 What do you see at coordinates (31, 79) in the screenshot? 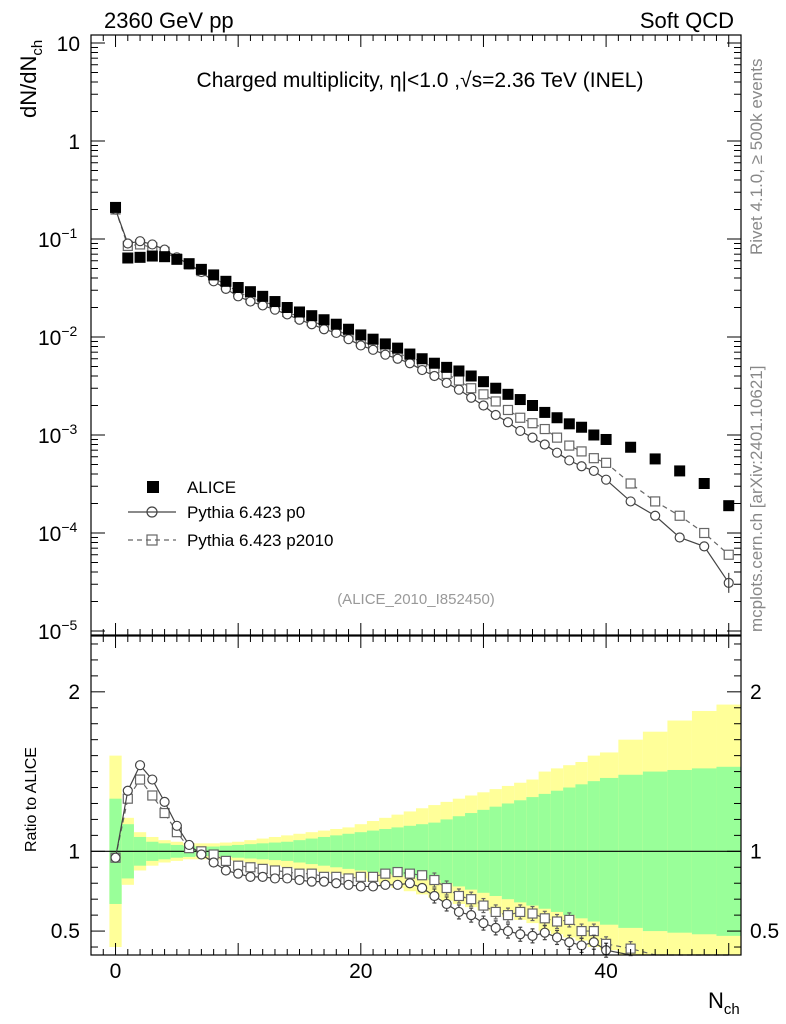
I see `y-axis-label: dN/dNch` at bounding box center [31, 79].